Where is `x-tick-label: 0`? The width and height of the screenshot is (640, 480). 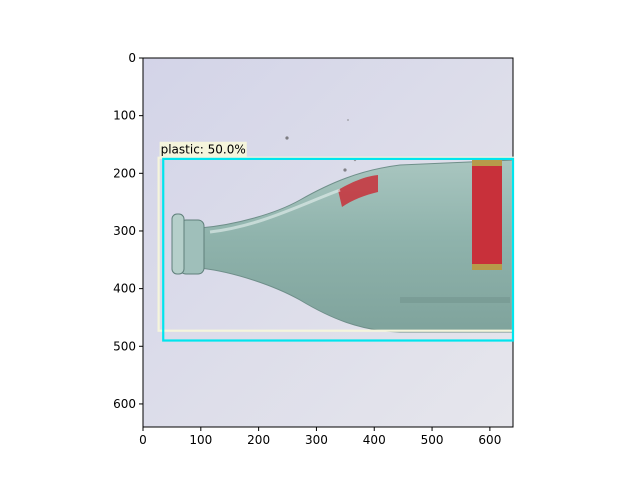 x-tick-label: 0 is located at coordinates (143, 440).